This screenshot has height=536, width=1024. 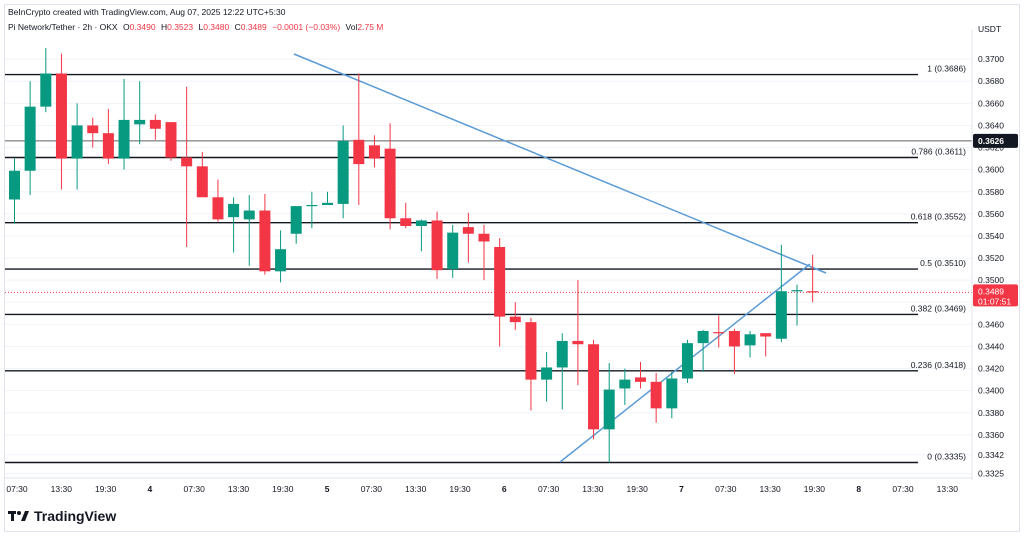 What do you see at coordinates (237, 27) in the screenshot?
I see `close-label: C` at bounding box center [237, 27].